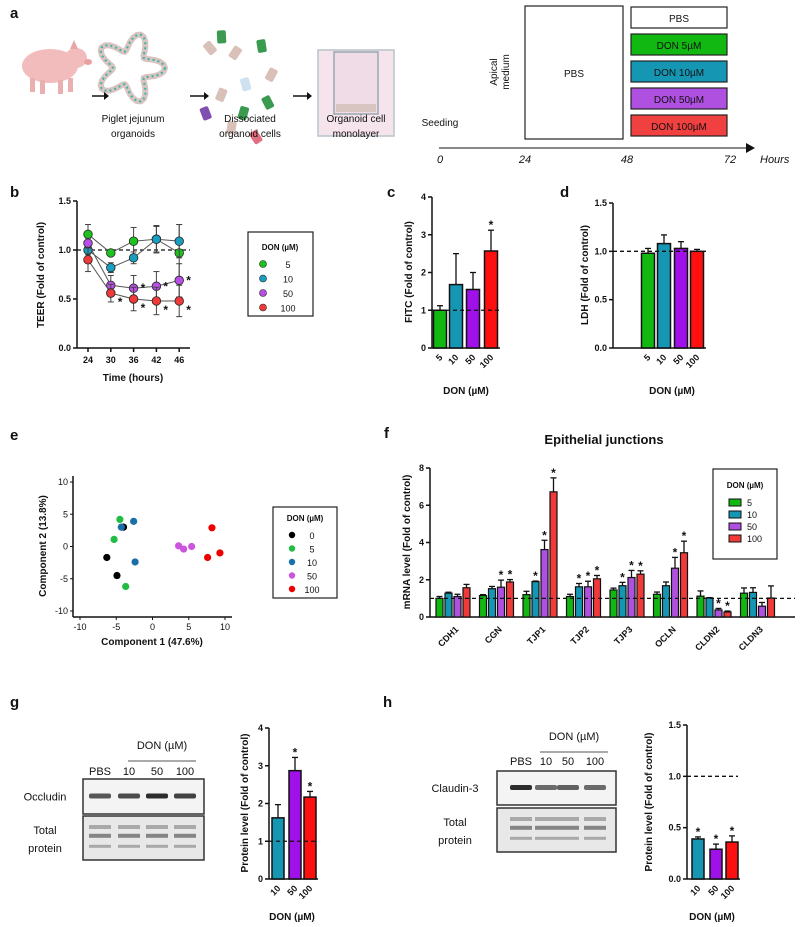 The width and height of the screenshot is (800, 927). What do you see at coordinates (439, 357) in the screenshot?
I see `x-tick-label: 5` at bounding box center [439, 357].